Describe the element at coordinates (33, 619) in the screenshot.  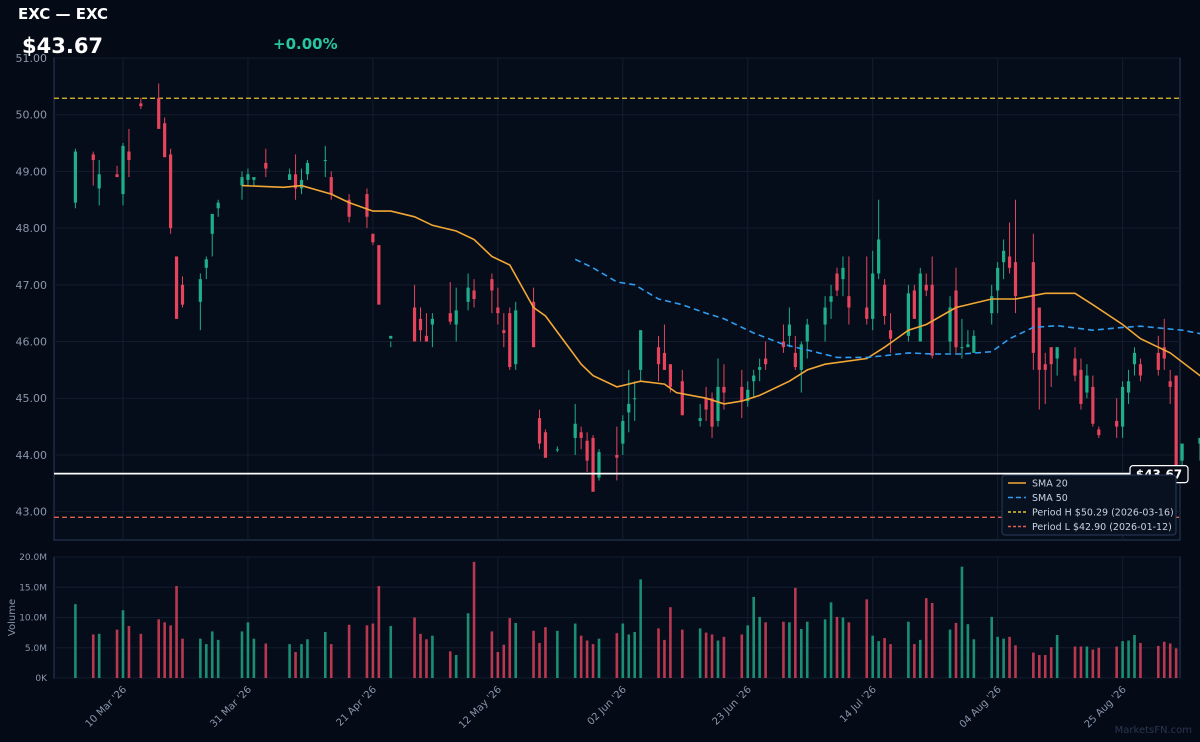
I see `volume-tick-label: 10.0M` at that location.